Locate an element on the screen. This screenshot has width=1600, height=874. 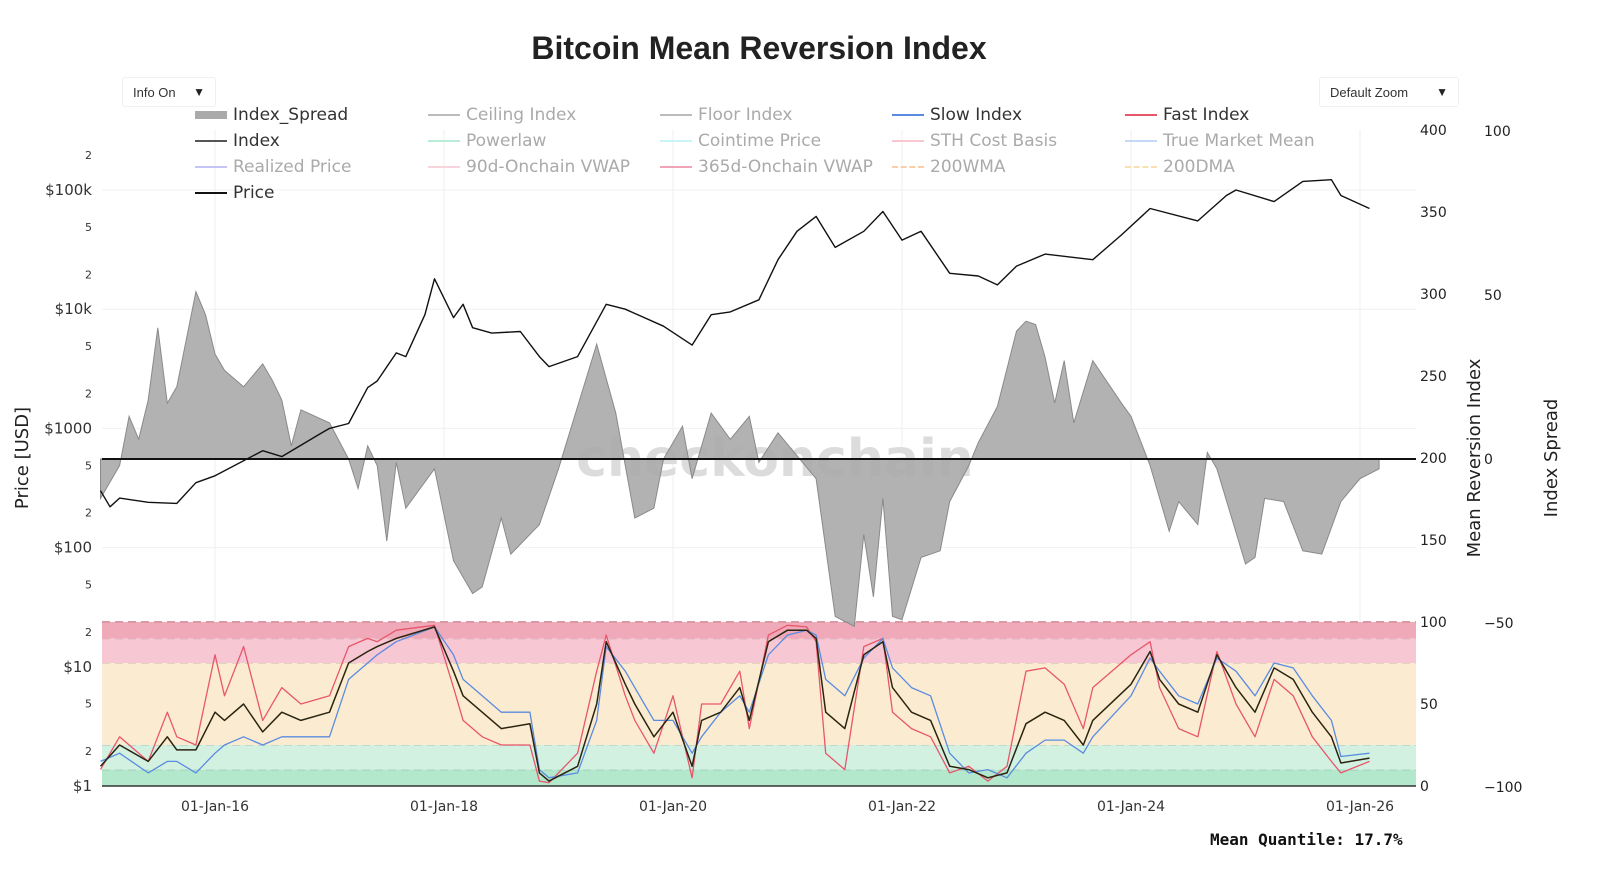
legend-label: Slow Index is located at coordinates (976, 115).